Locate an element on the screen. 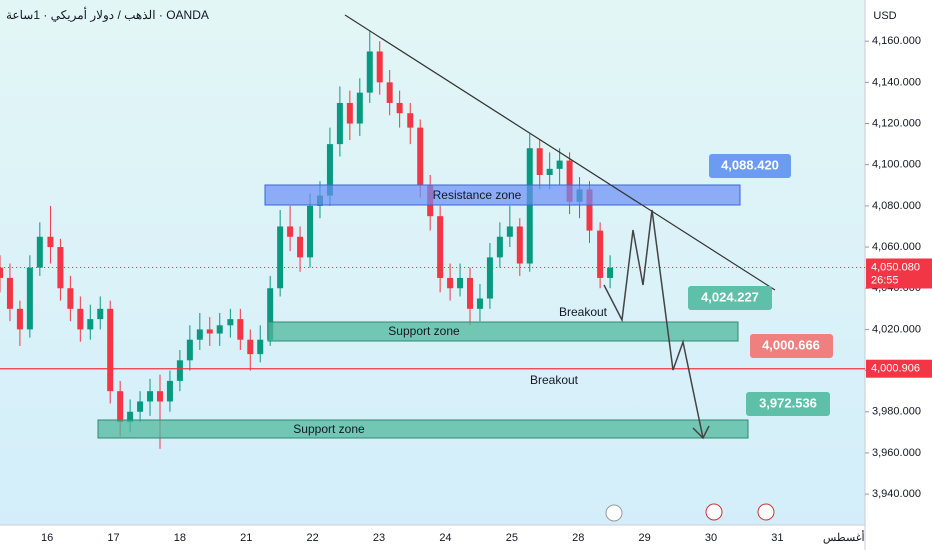  resistance-zone is located at coordinates (502, 195).